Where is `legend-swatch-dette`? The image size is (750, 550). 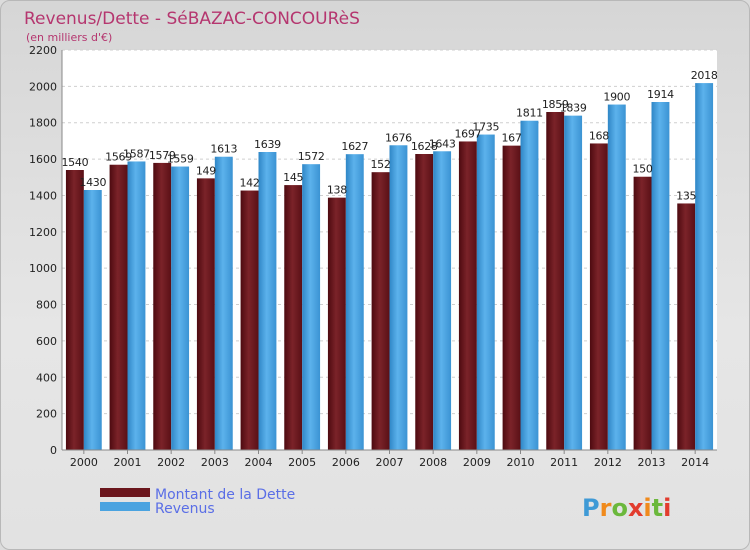
legend-swatch-dette is located at coordinates (125, 492).